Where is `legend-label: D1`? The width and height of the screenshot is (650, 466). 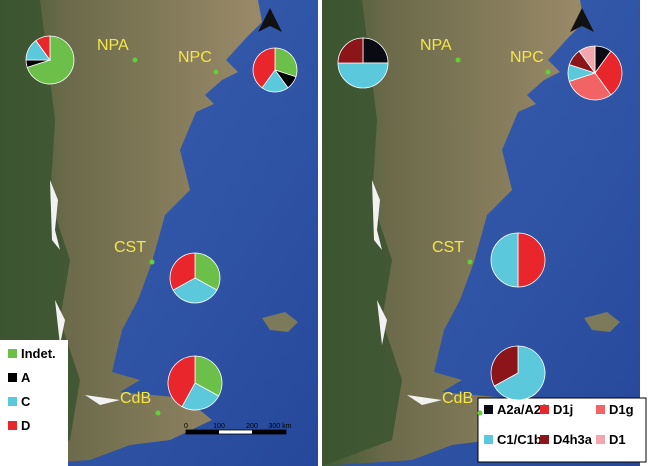
legend-label: D1 is located at coordinates (617, 439).